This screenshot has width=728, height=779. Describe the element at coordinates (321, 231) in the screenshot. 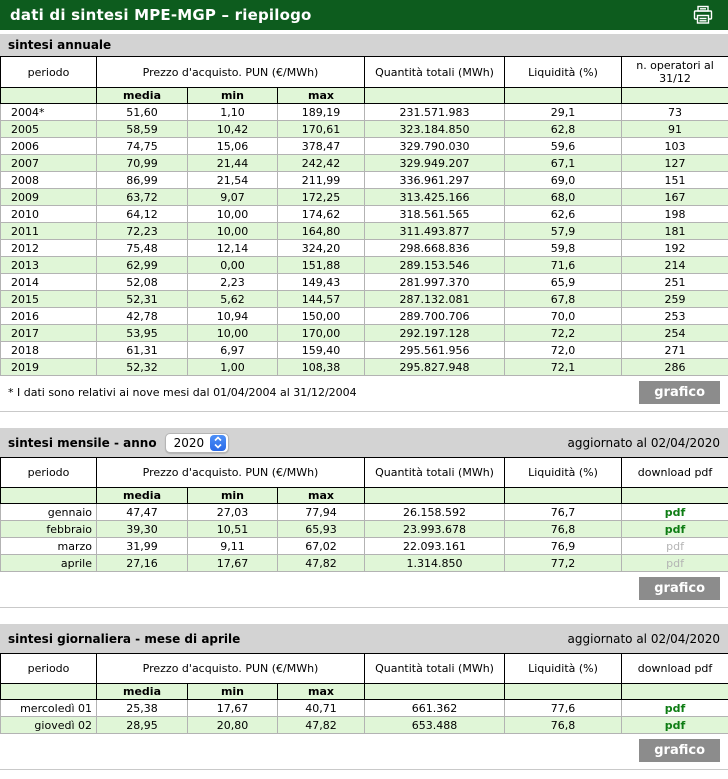

I see `cell-max: 164,80` at that location.